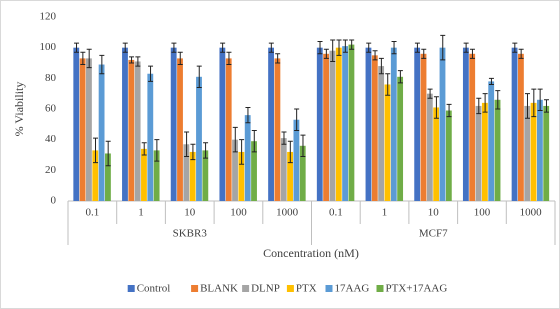 This screenshot has height=309, width=560. What do you see at coordinates (265, 289) in the screenshot?
I see `legend-label: DLNP` at bounding box center [265, 289].